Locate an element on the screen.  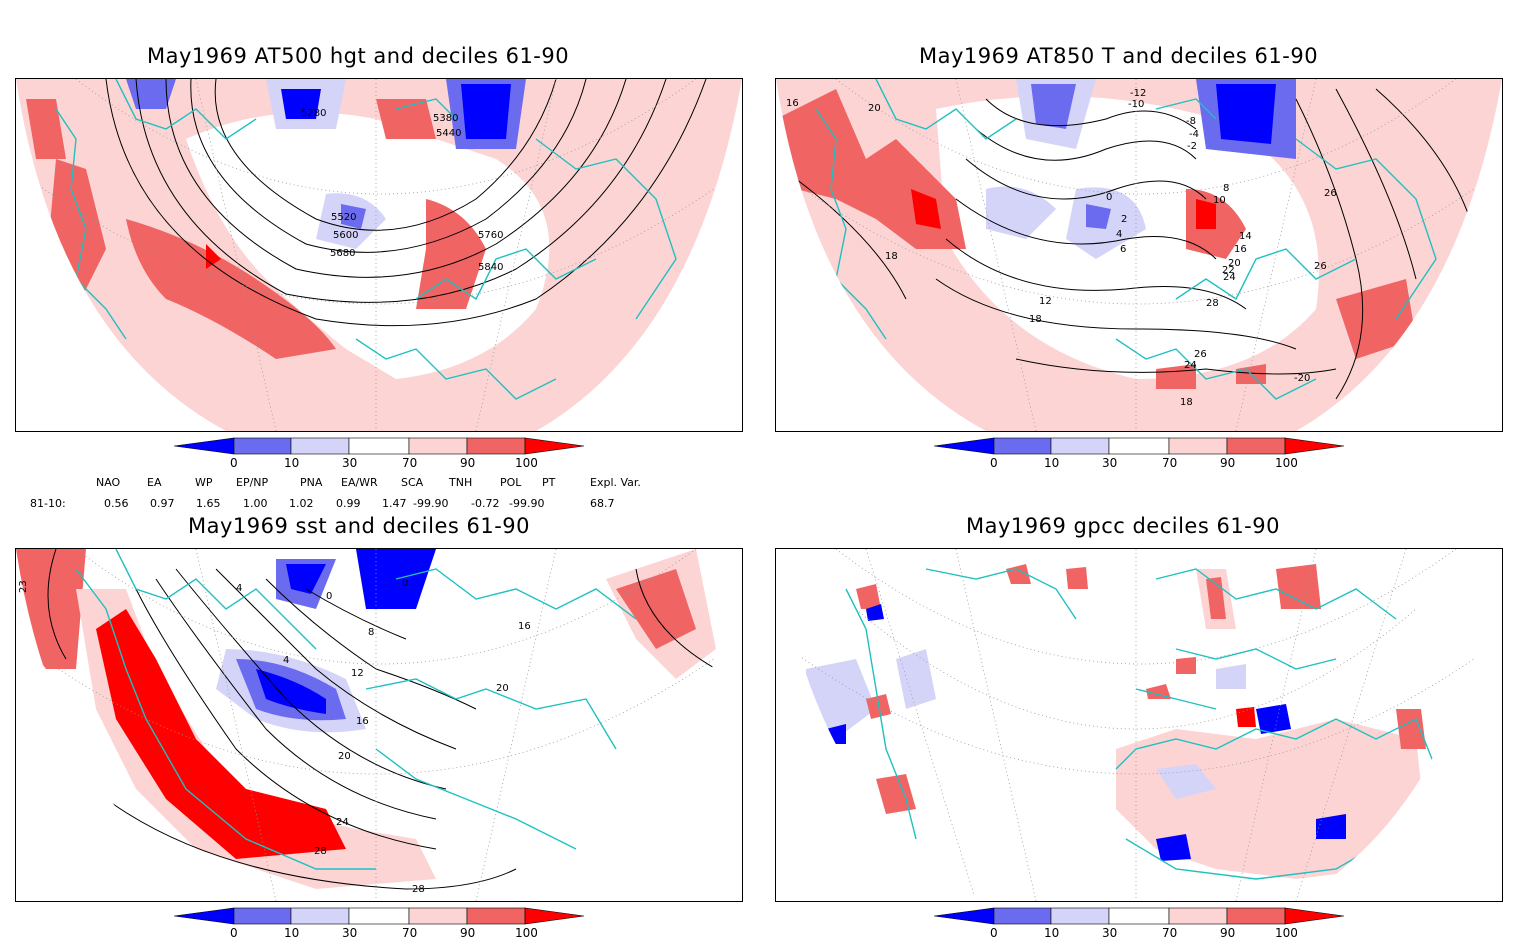
contour-label: 5380 is located at coordinates (445, 118).